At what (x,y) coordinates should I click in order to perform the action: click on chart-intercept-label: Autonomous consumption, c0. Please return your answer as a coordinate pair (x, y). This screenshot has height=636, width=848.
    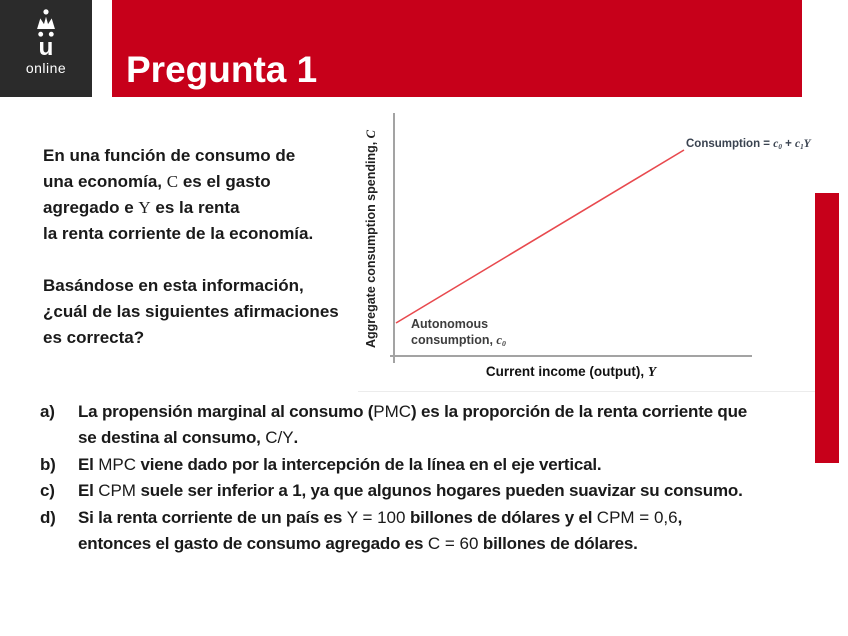
    Looking at the image, I should click on (458, 334).